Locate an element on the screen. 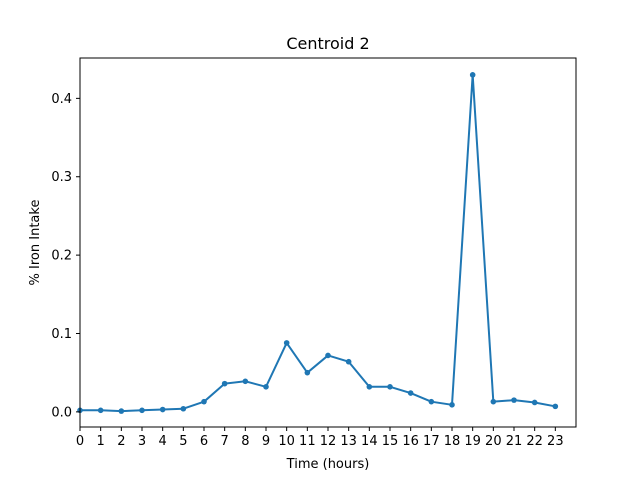 The width and height of the screenshot is (640, 485). x-tick-label: 12 is located at coordinates (328, 441).